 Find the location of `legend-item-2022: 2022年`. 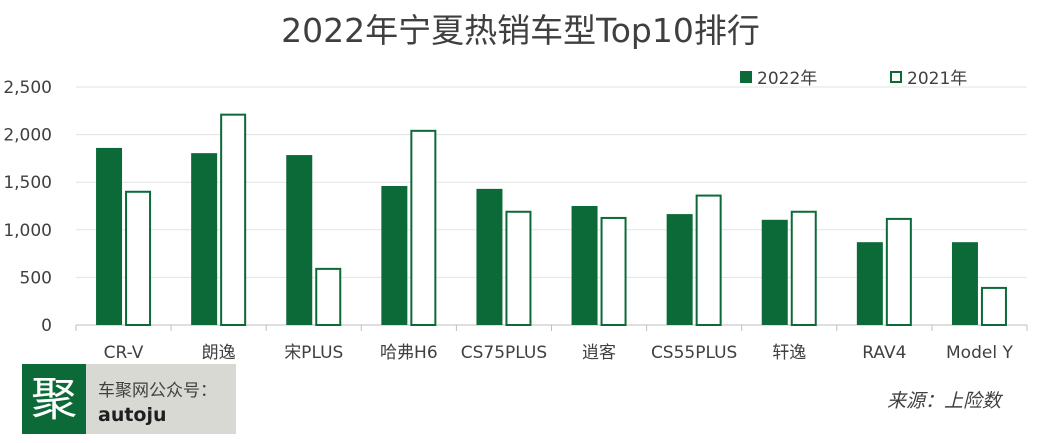

legend-item-2022: 2022年 is located at coordinates (778, 76).